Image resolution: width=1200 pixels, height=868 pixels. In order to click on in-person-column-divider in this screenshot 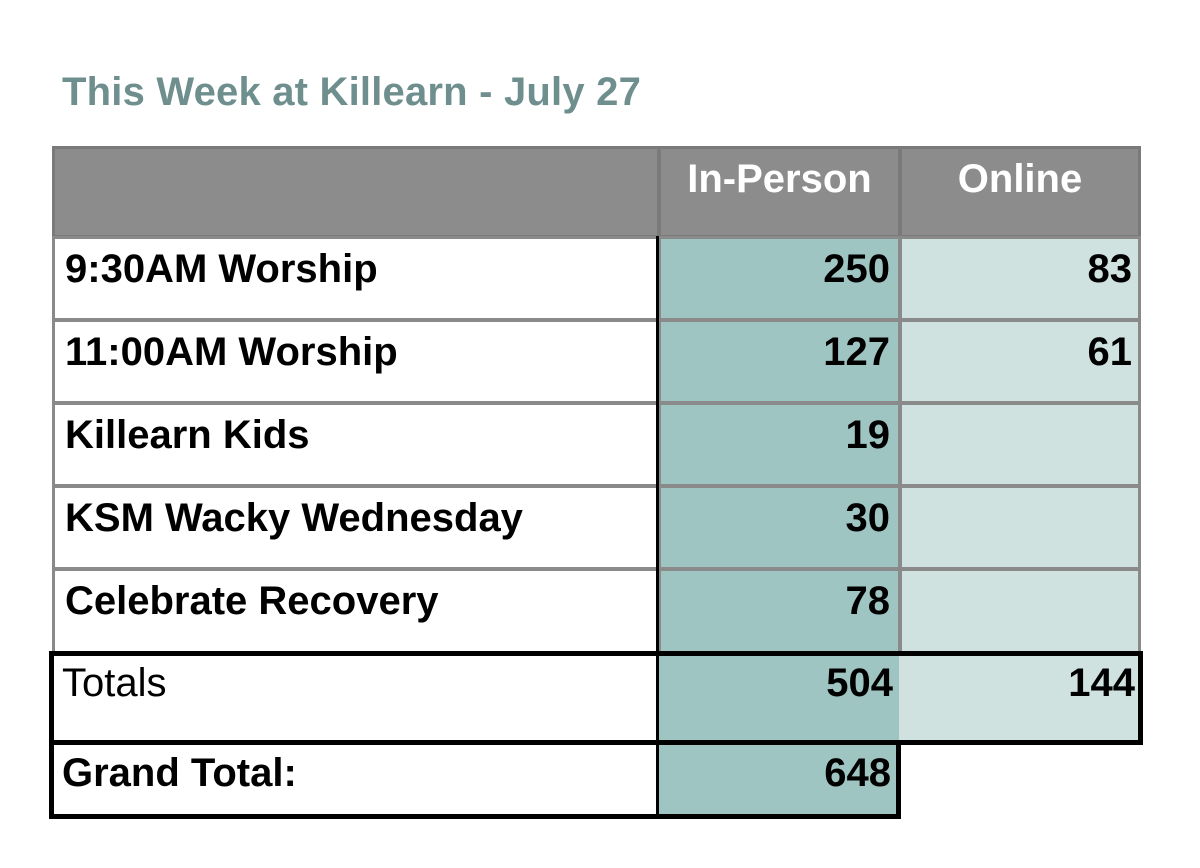, I will do `click(657, 445)`.